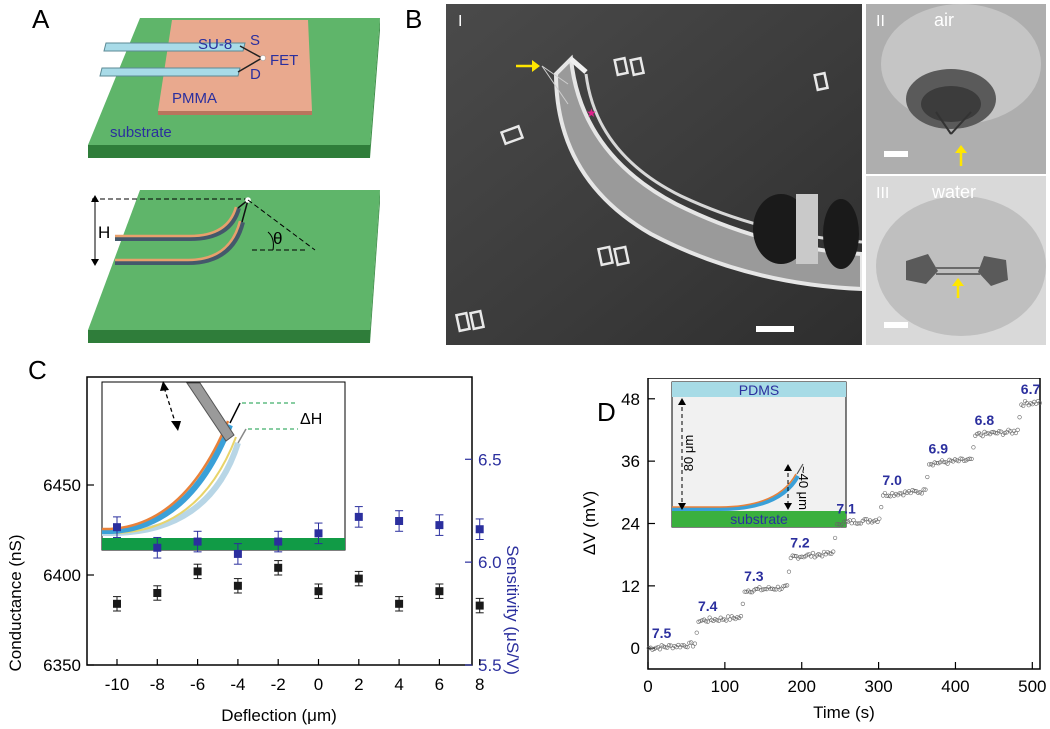 Image resolution: width=1050 pixels, height=729 pixels. I want to click on scale-bar-i, so click(775, 329).